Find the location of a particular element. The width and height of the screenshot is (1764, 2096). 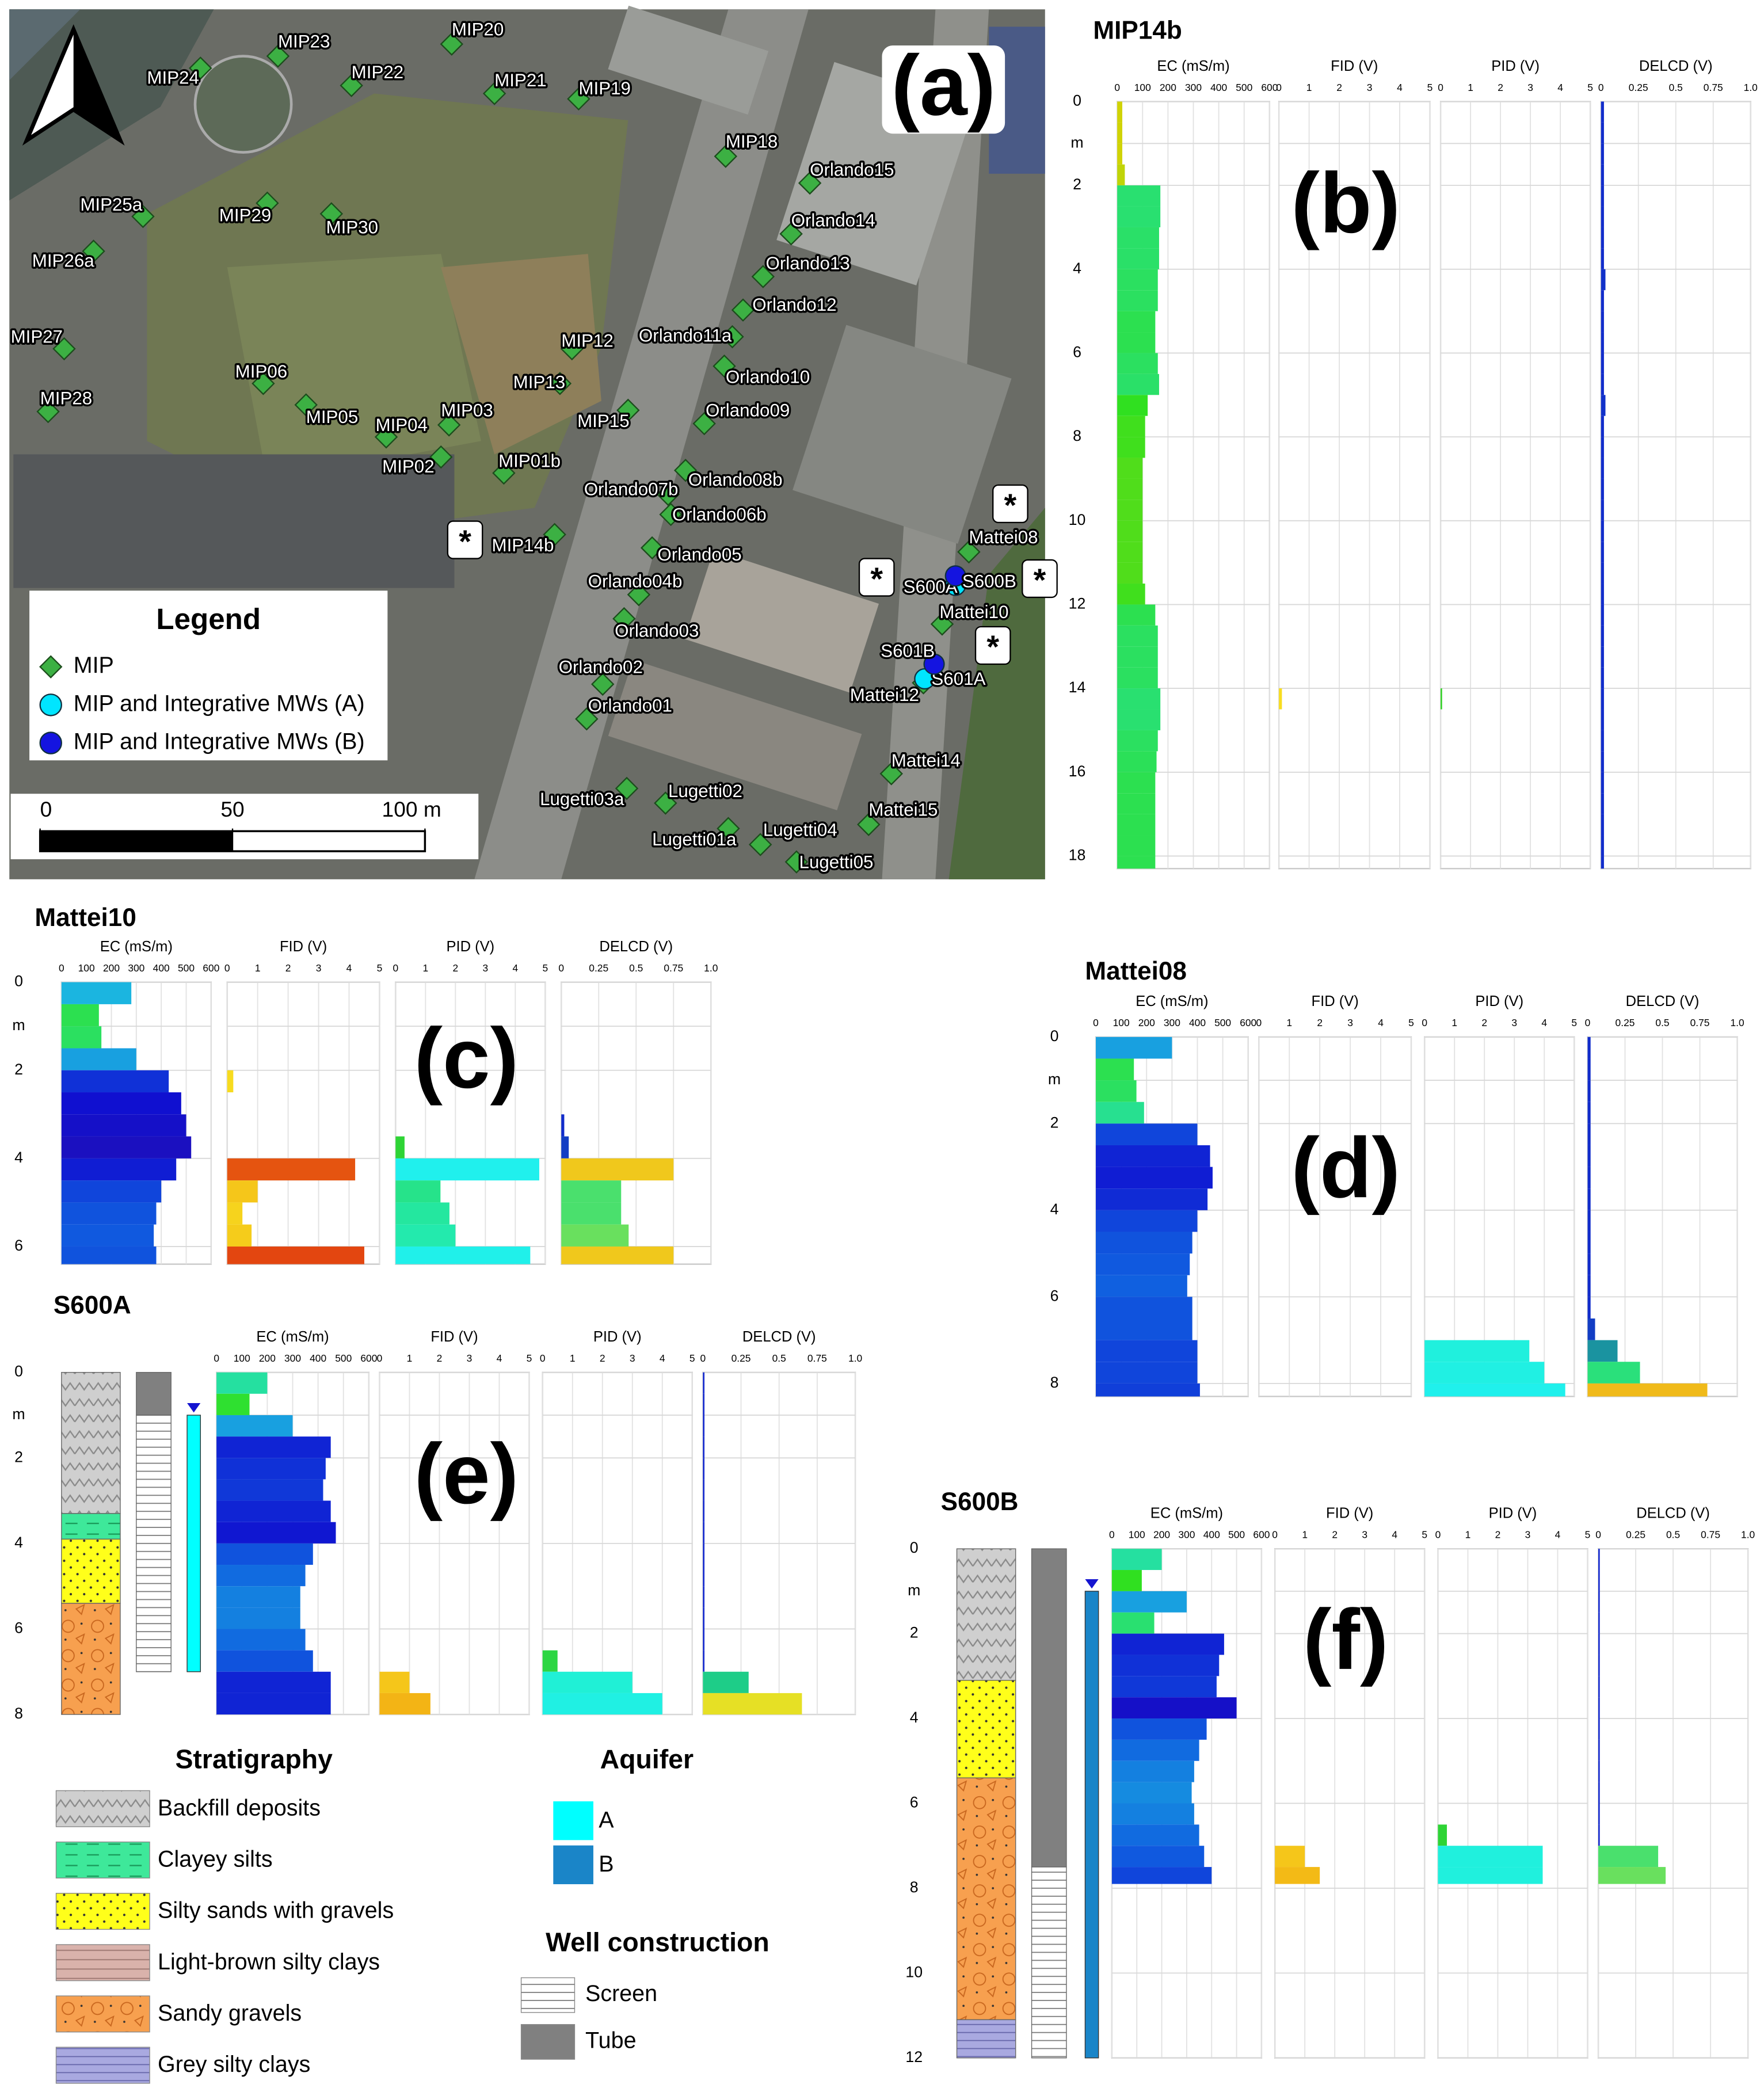

depth-tick-label: 8 is located at coordinates (1077, 435).